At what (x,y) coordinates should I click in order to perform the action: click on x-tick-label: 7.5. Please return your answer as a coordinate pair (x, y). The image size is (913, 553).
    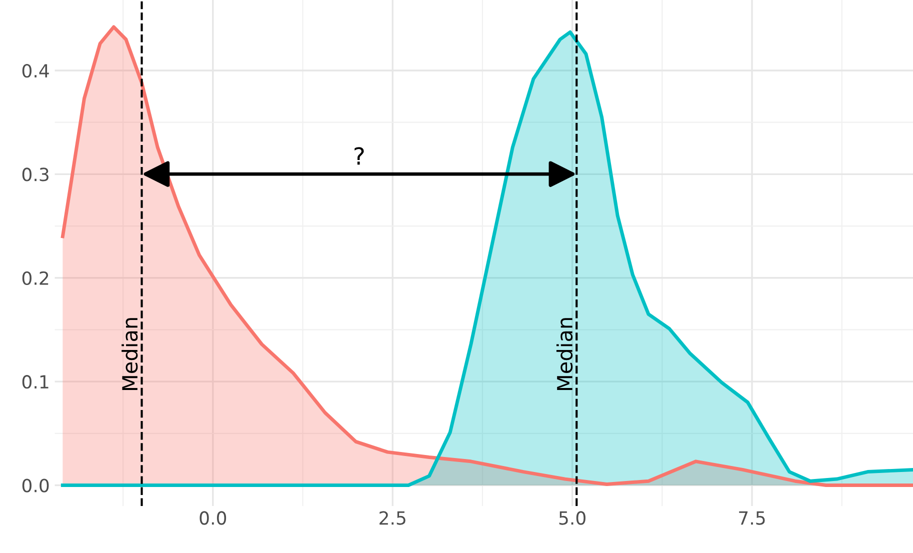
    Looking at the image, I should click on (752, 518).